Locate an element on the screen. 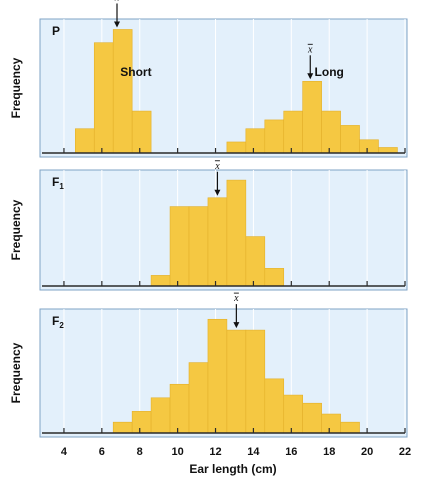  annotation-label: Short is located at coordinates (135, 72).